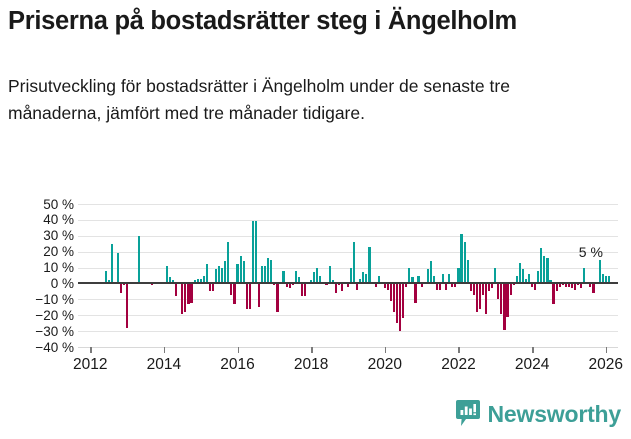 The height and width of the screenshot is (439, 631). I want to click on y-axis-tick-label: 10 %, so click(58, 268).